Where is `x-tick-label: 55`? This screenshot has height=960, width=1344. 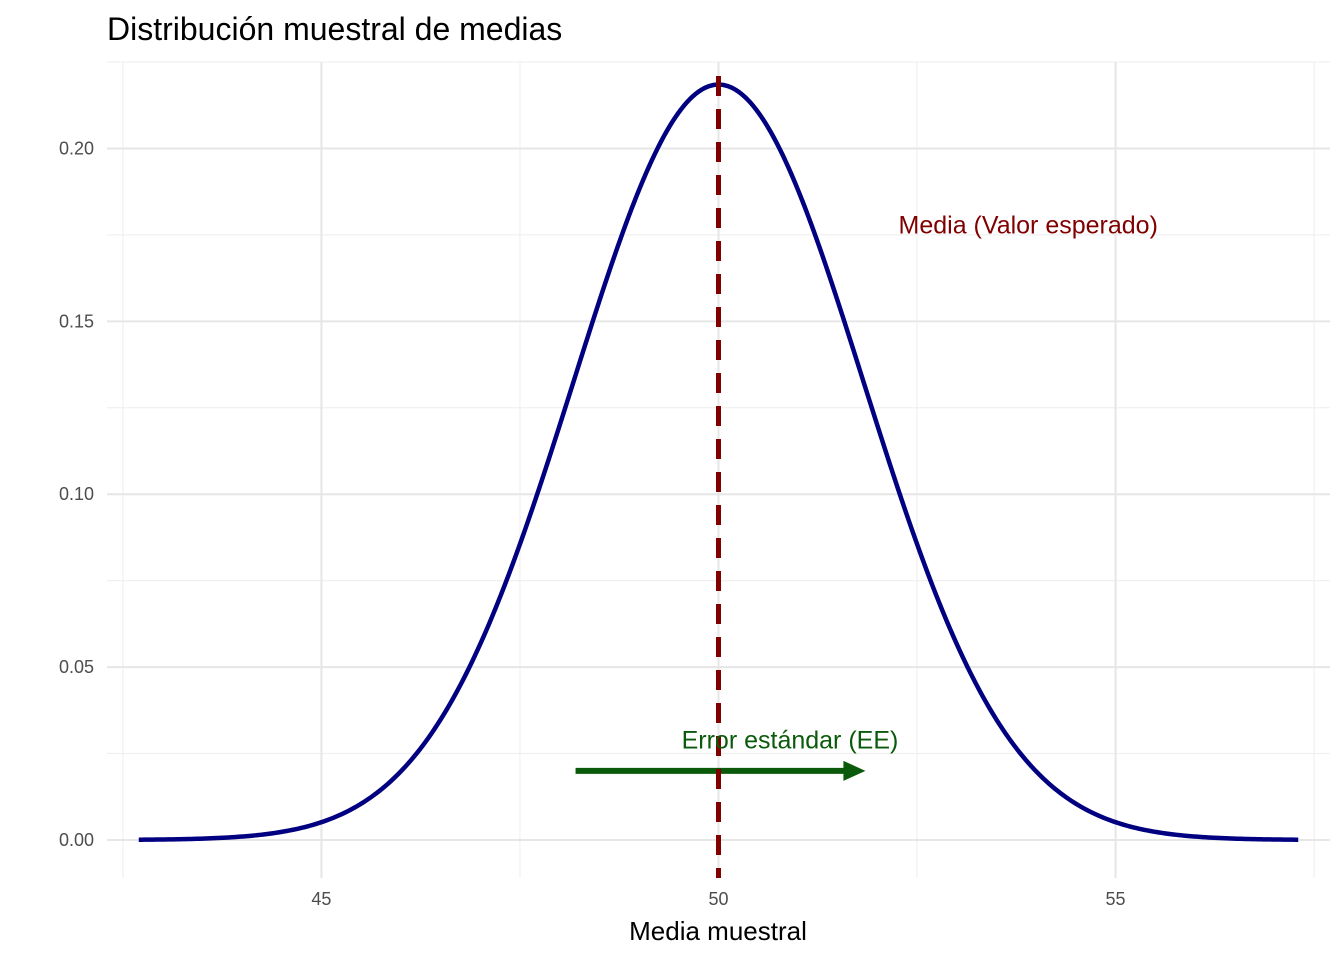 x-tick-label: 55 is located at coordinates (1116, 899).